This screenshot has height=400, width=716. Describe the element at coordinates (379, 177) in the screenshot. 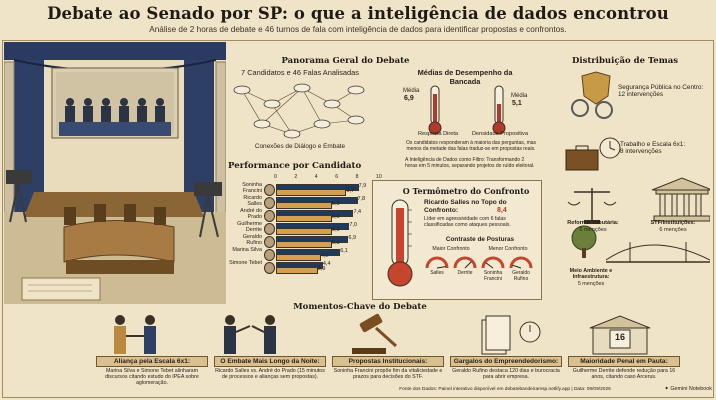

I see `axis-tick: 10` at that location.